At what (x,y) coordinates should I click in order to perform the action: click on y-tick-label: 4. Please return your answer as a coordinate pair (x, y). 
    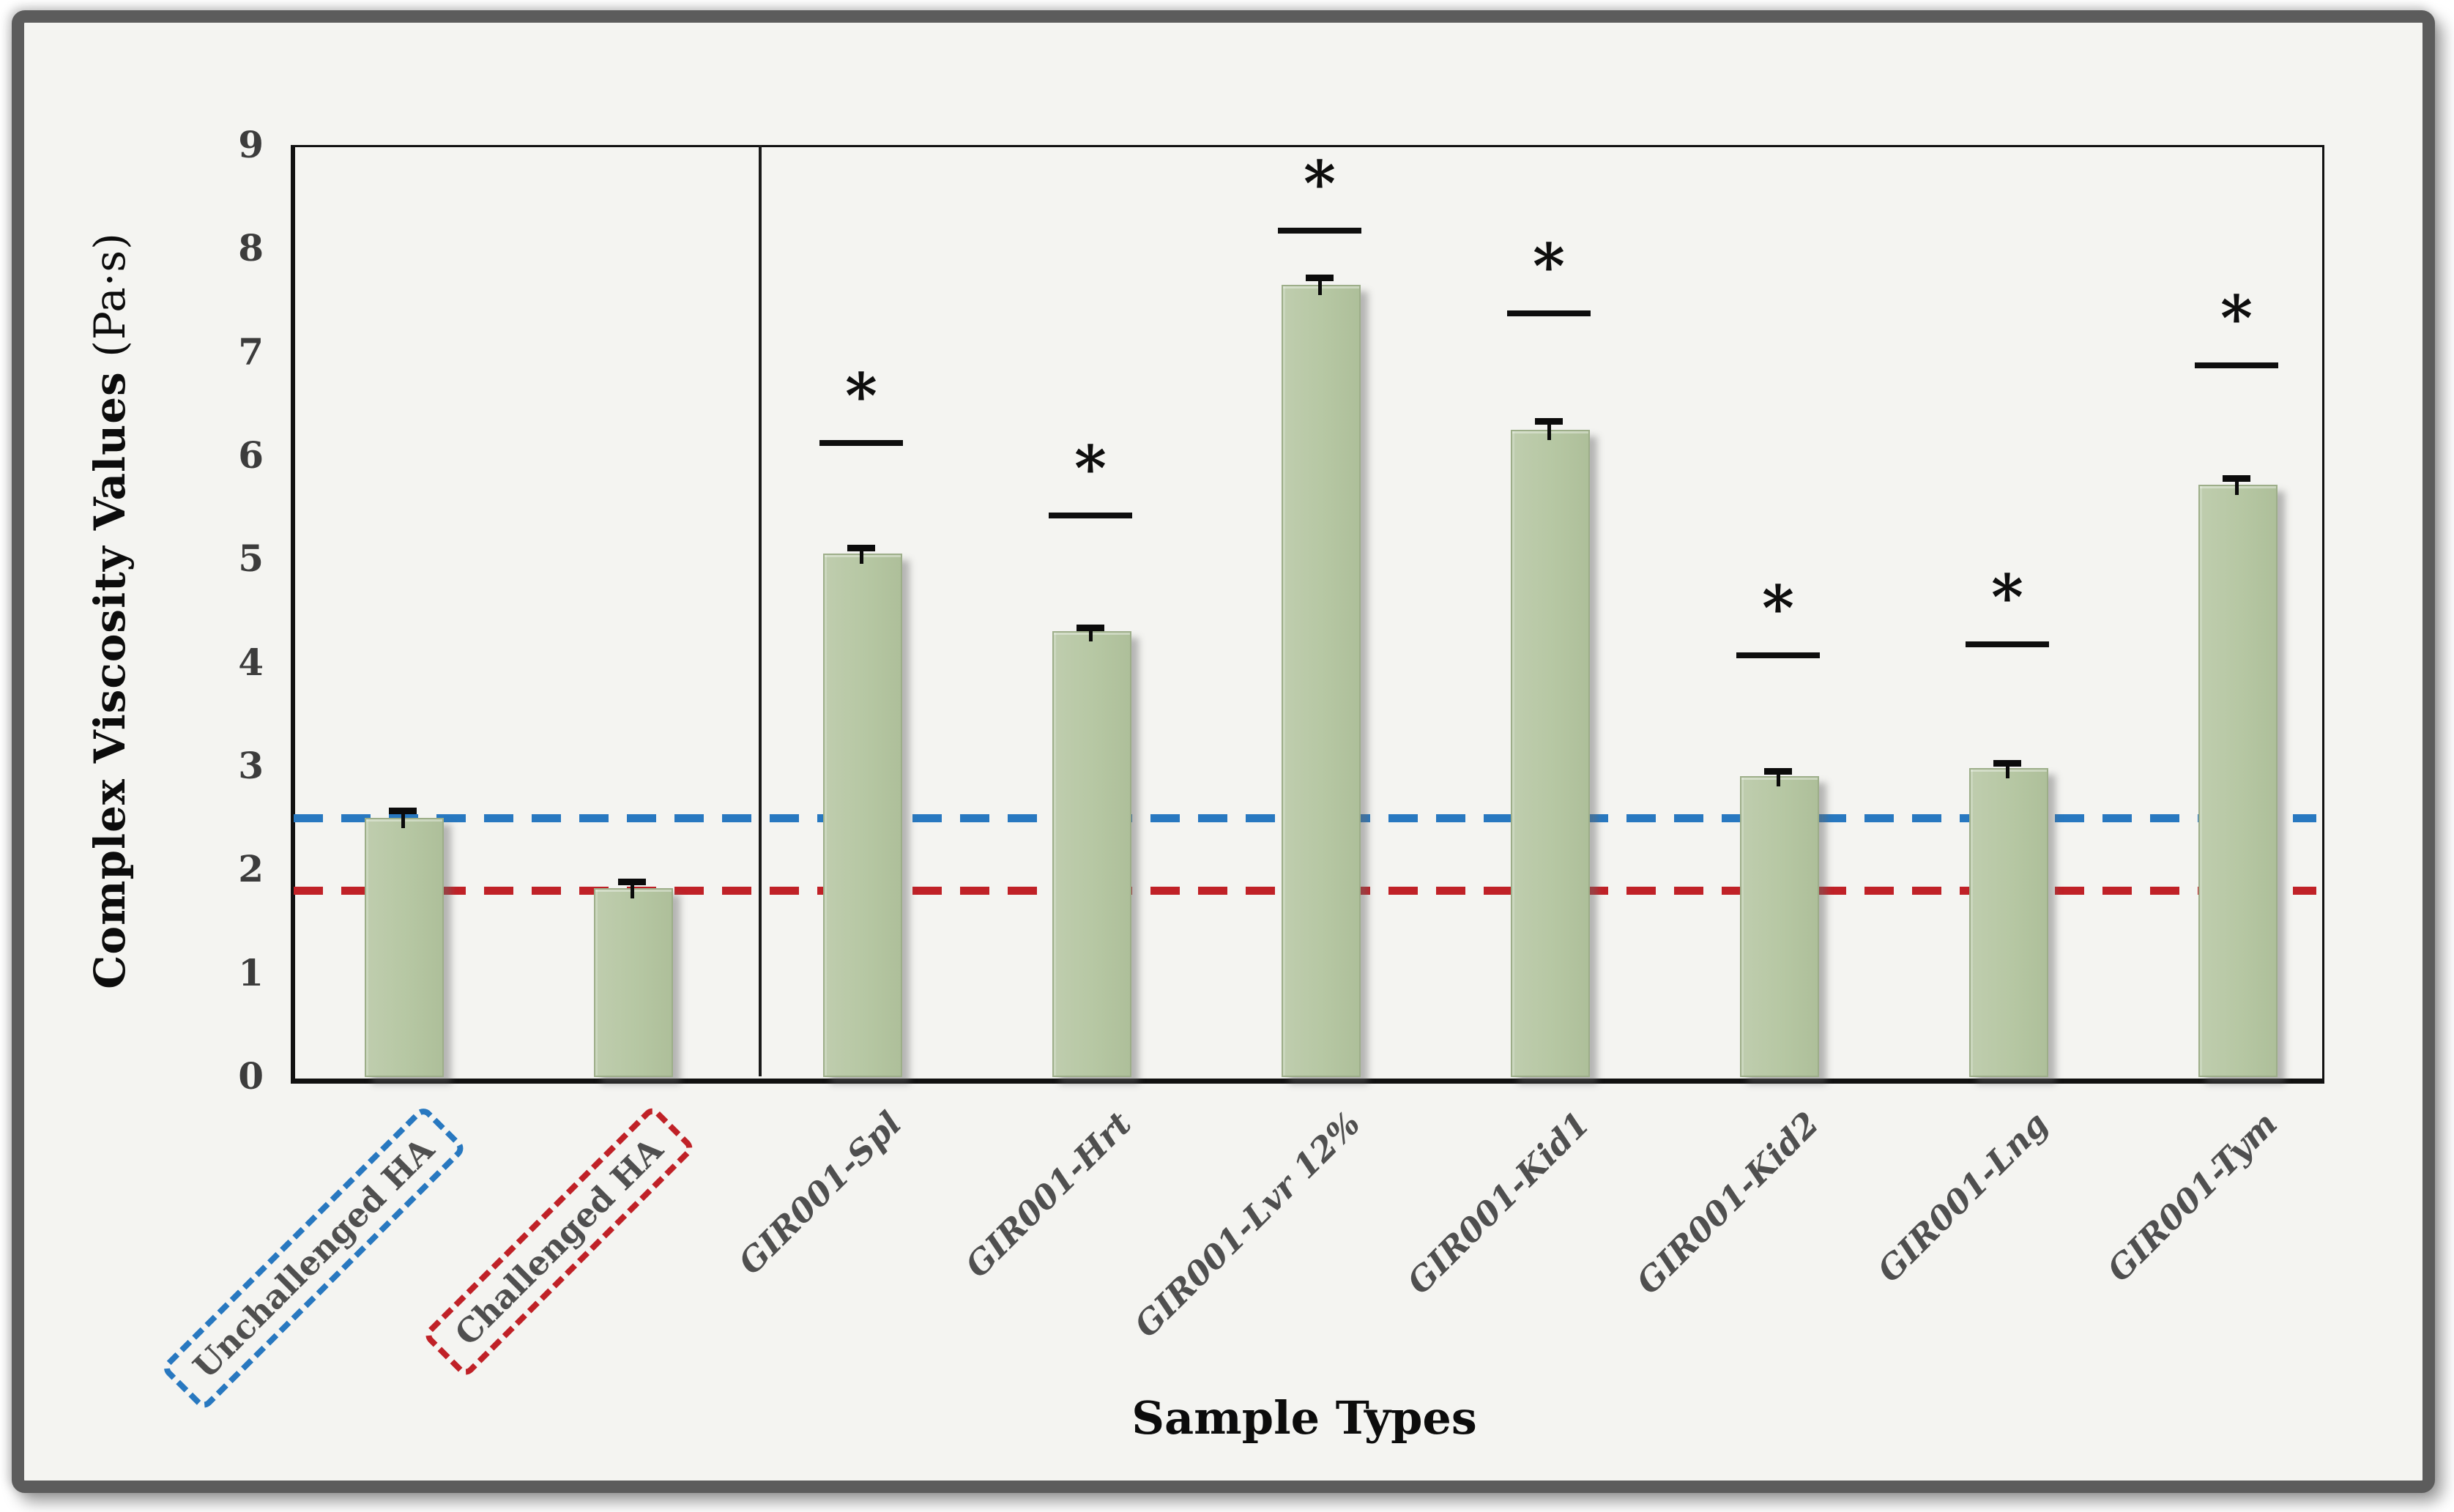
    Looking at the image, I should click on (251, 662).